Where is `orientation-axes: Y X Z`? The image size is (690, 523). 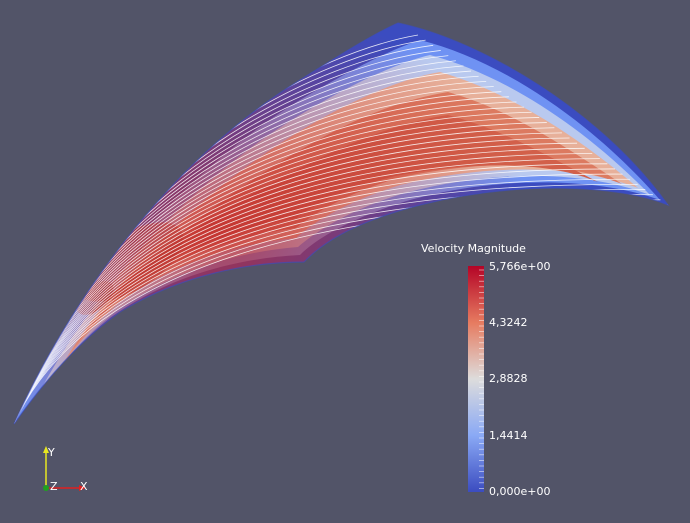 orientation-axes: Y X Z is located at coordinates (69, 470).